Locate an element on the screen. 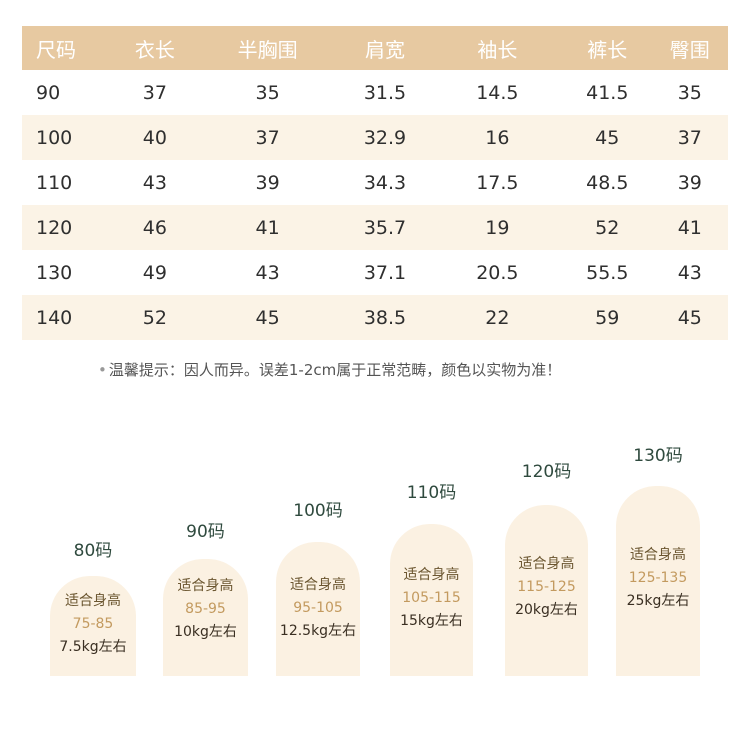 The width and height of the screenshot is (750, 729). size-arch: 适合身高 115-125 20kg左右 is located at coordinates (546, 590).